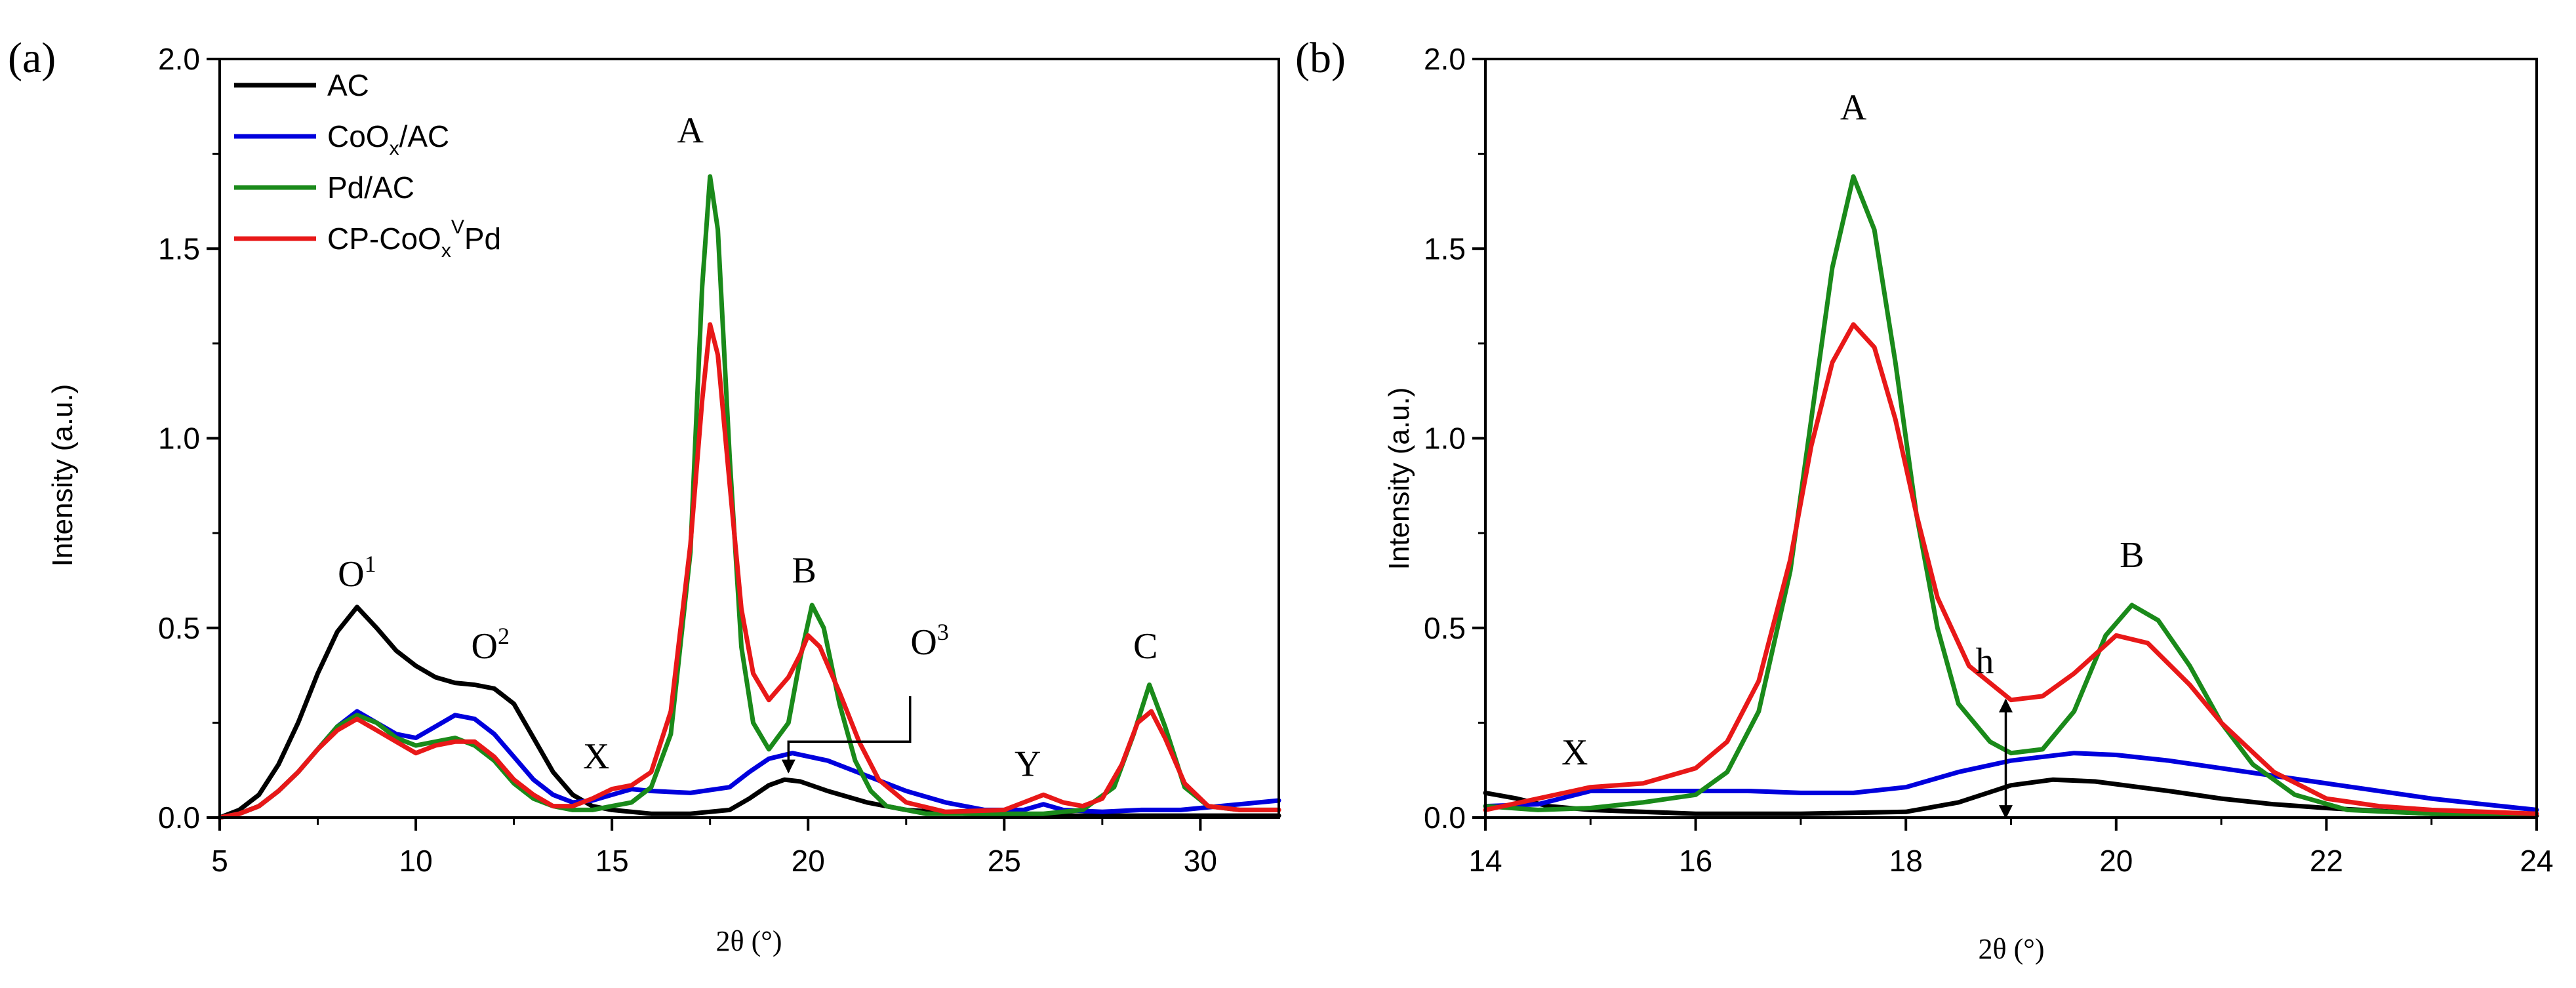 This screenshot has width=2576, height=988. Describe the element at coordinates (1485, 861) in the screenshot. I see `panel-b-x-tick-label-14: 14` at that location.